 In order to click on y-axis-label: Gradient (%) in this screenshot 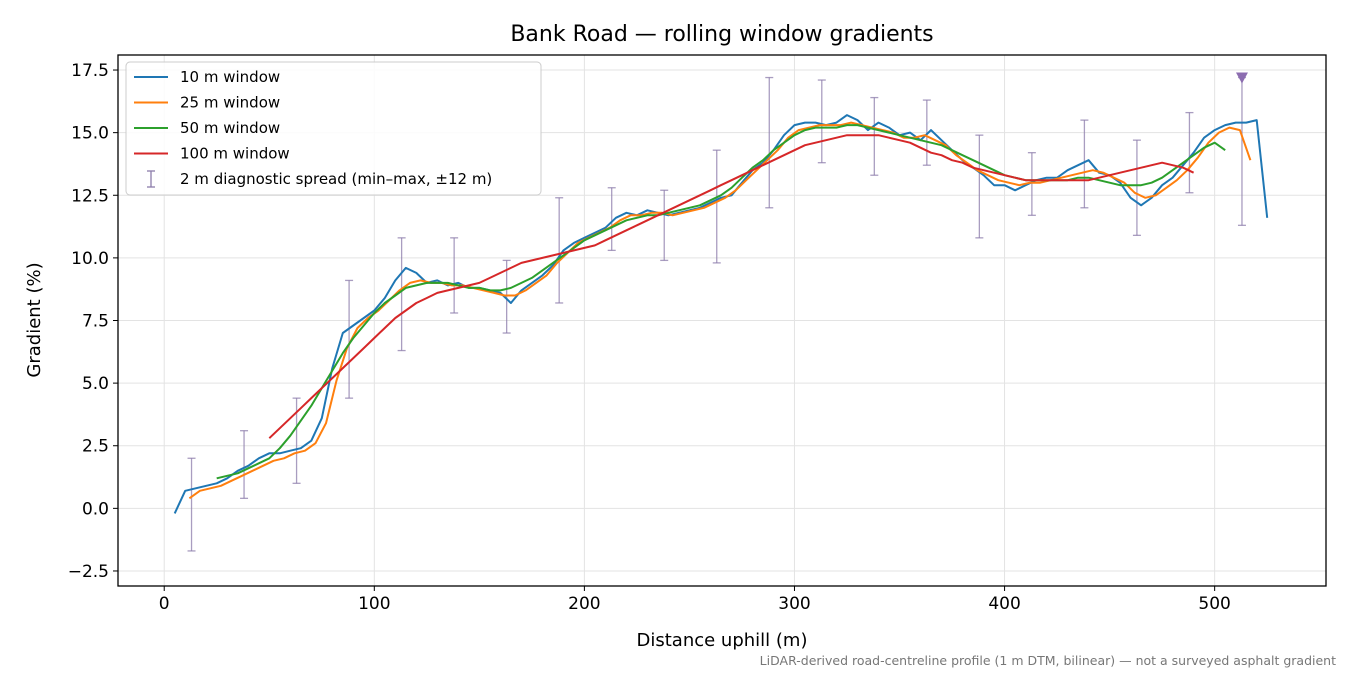, I will do `click(34, 319)`.